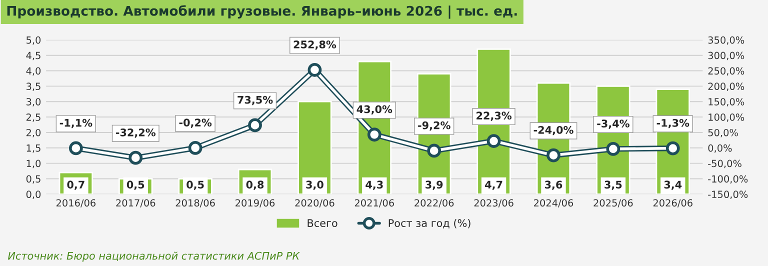  Describe the element at coordinates (136, 133) in the screenshot. I see `data-label: -32,2%` at that location.